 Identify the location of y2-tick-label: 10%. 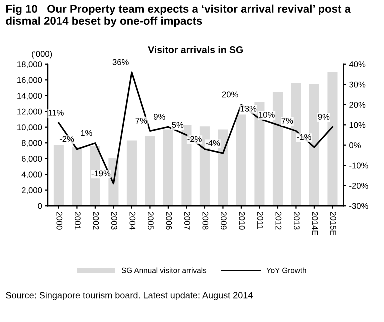
(358, 125).